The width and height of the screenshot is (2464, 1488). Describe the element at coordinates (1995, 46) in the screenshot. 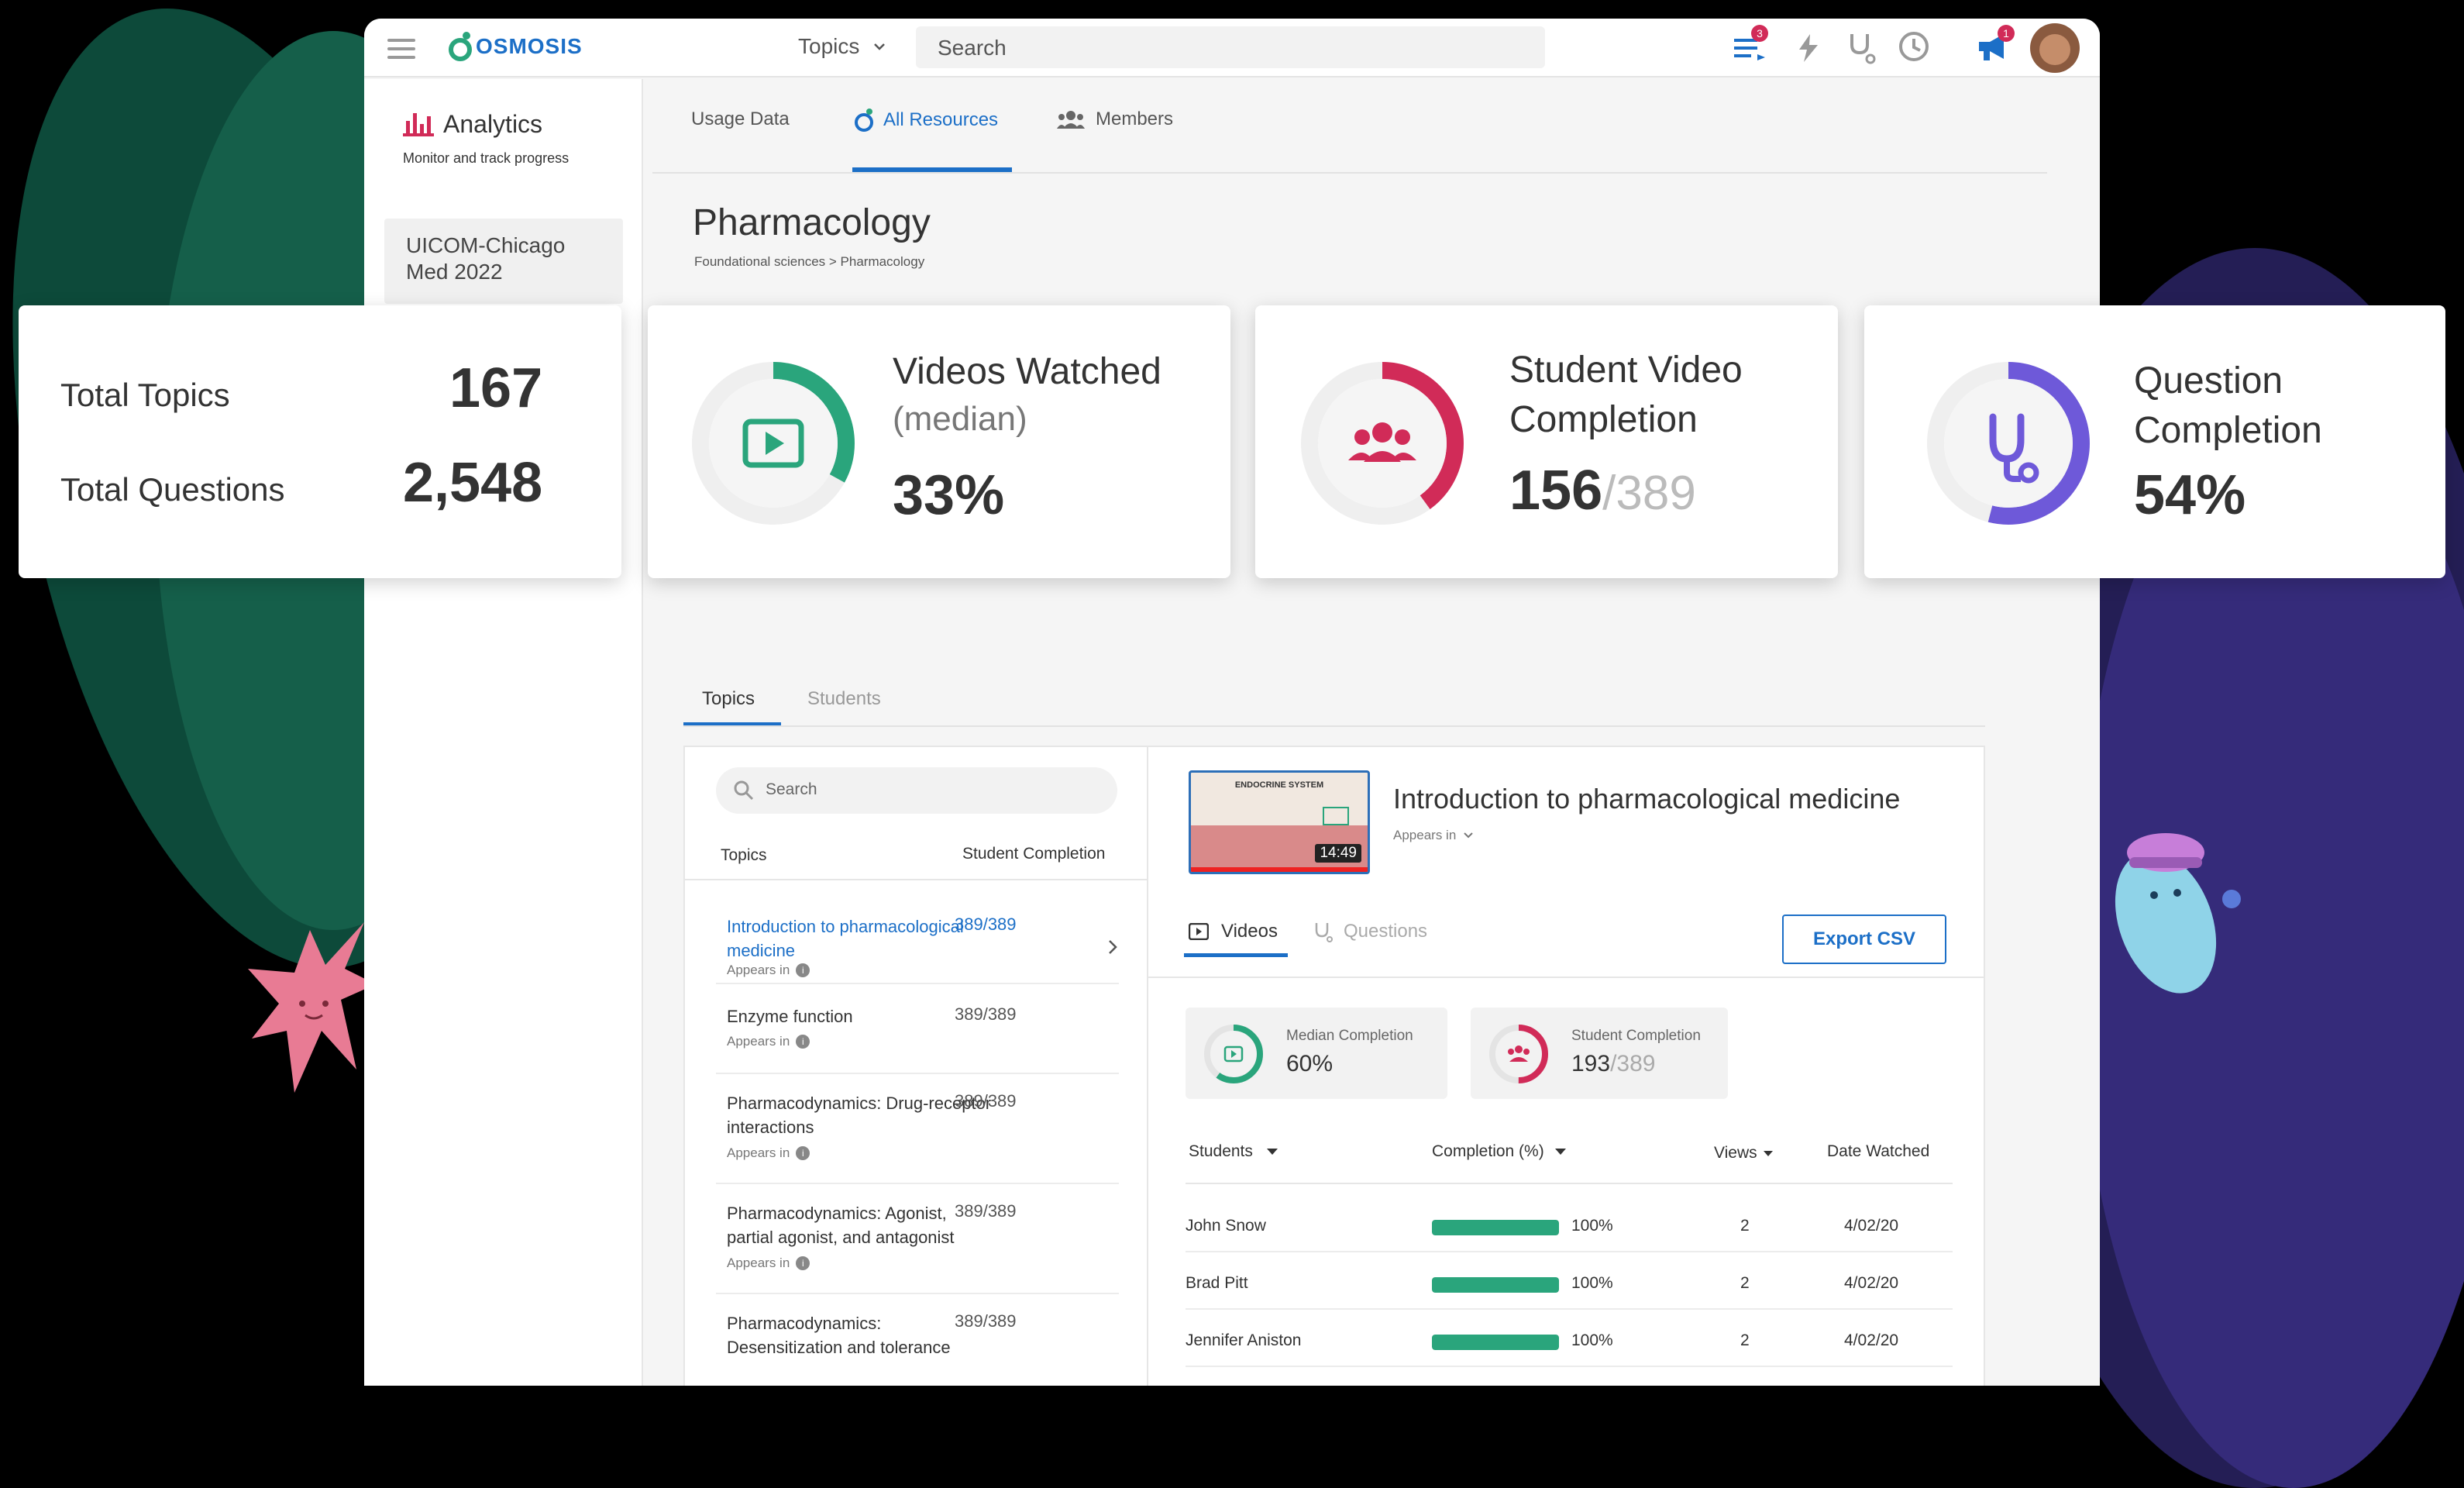

I see `announcements-icon: 1` at that location.